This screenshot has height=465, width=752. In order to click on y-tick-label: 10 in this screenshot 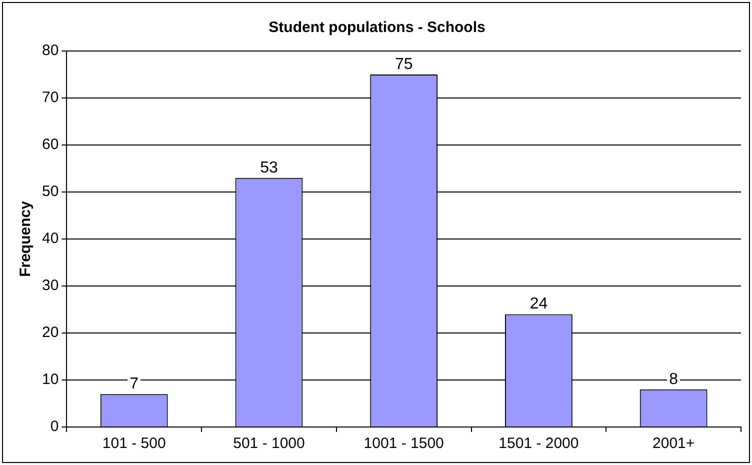, I will do `click(50, 379)`.